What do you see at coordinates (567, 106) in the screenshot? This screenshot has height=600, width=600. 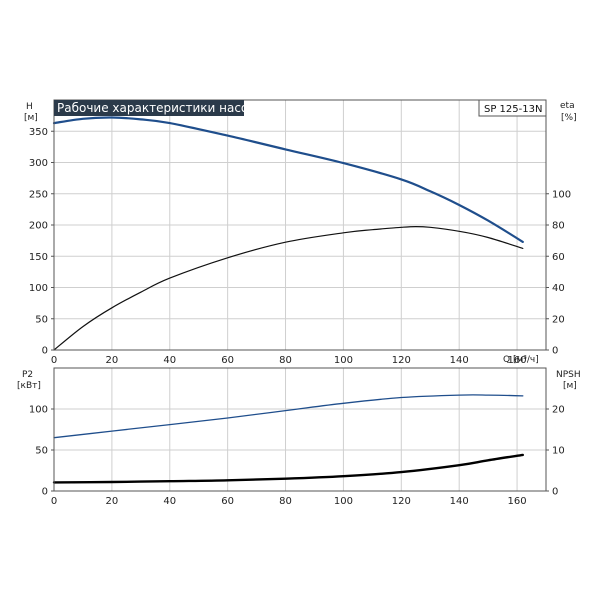 I see `eta-axis-label: eta` at bounding box center [567, 106].